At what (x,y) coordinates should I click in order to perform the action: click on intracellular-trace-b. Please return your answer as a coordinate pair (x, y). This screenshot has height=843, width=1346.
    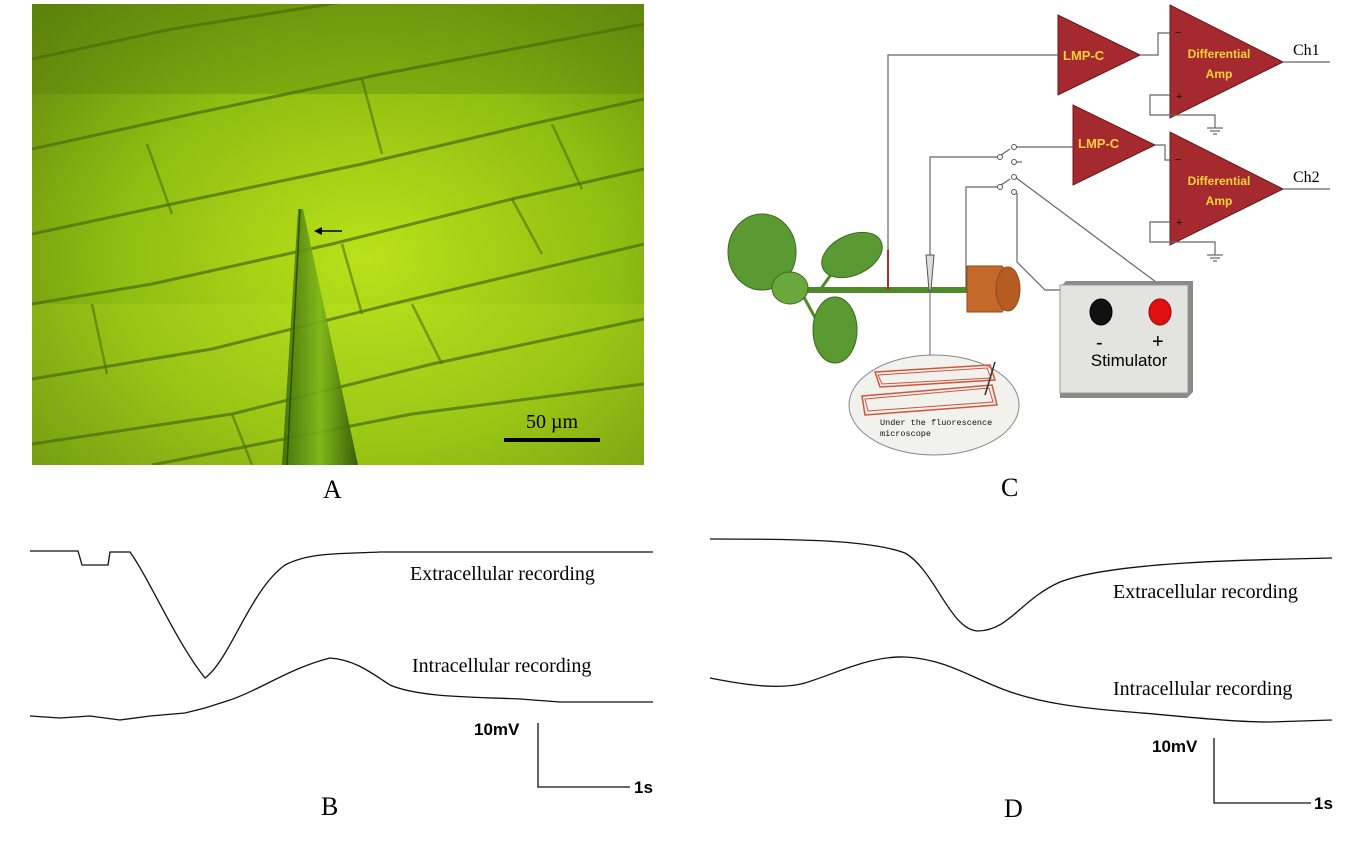
    Looking at the image, I should click on (341, 689).